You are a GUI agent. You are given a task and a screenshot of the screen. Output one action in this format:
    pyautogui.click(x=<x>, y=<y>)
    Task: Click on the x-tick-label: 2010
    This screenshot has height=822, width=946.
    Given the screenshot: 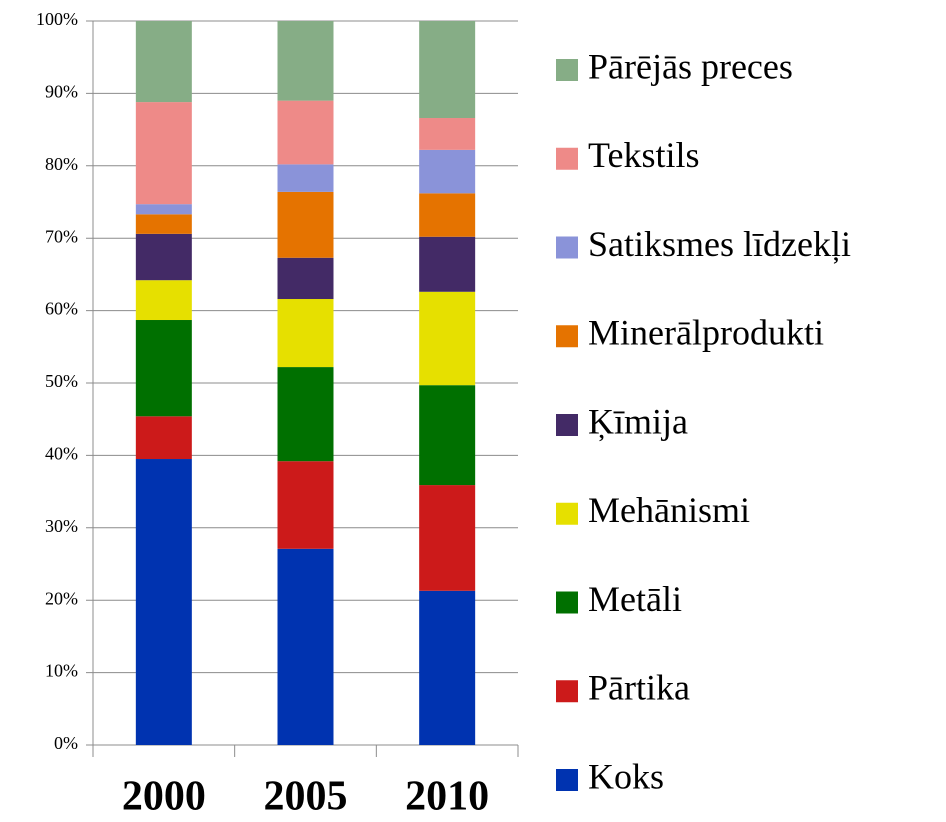 What is the action you would take?
    pyautogui.click(x=447, y=797)
    